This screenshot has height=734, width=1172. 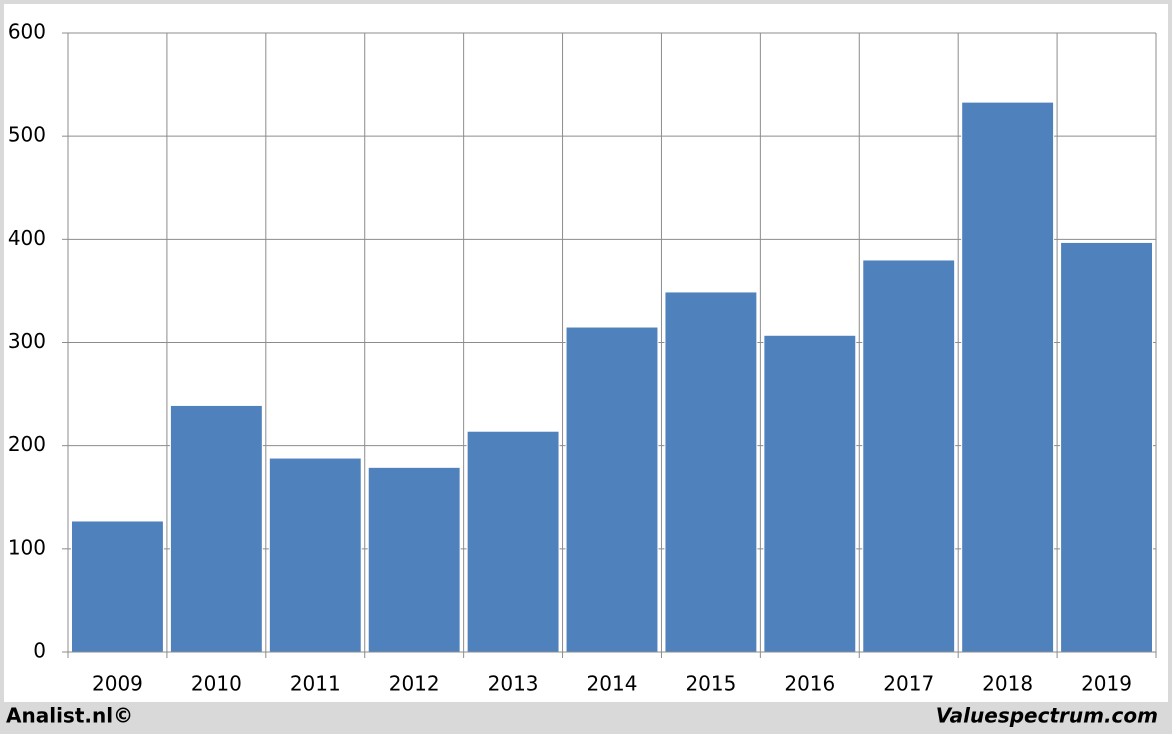 I want to click on y-tick-label: 600, so click(x=27, y=32).